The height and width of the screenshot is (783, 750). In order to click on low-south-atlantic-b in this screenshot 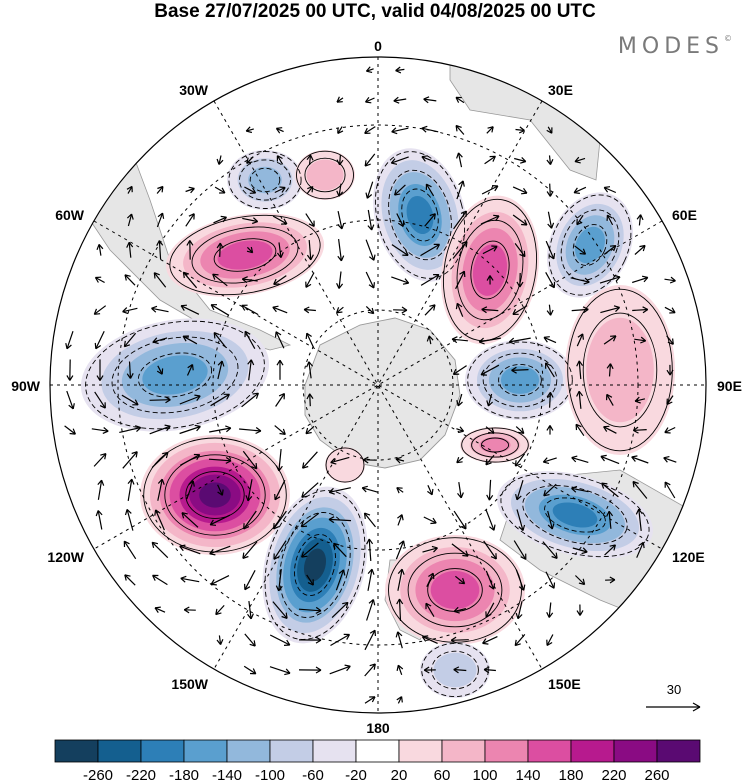, I will do `click(420, 215)`.